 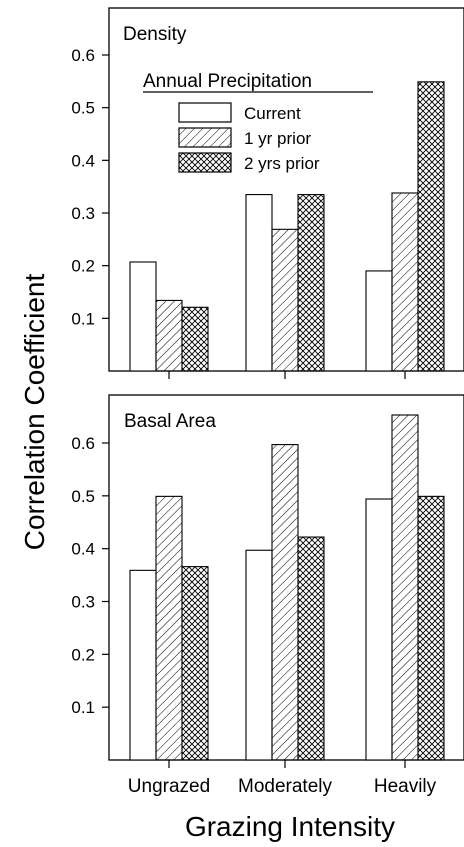 I want to click on bar-basal-area-ungrazed-1yr, so click(x=169, y=628).